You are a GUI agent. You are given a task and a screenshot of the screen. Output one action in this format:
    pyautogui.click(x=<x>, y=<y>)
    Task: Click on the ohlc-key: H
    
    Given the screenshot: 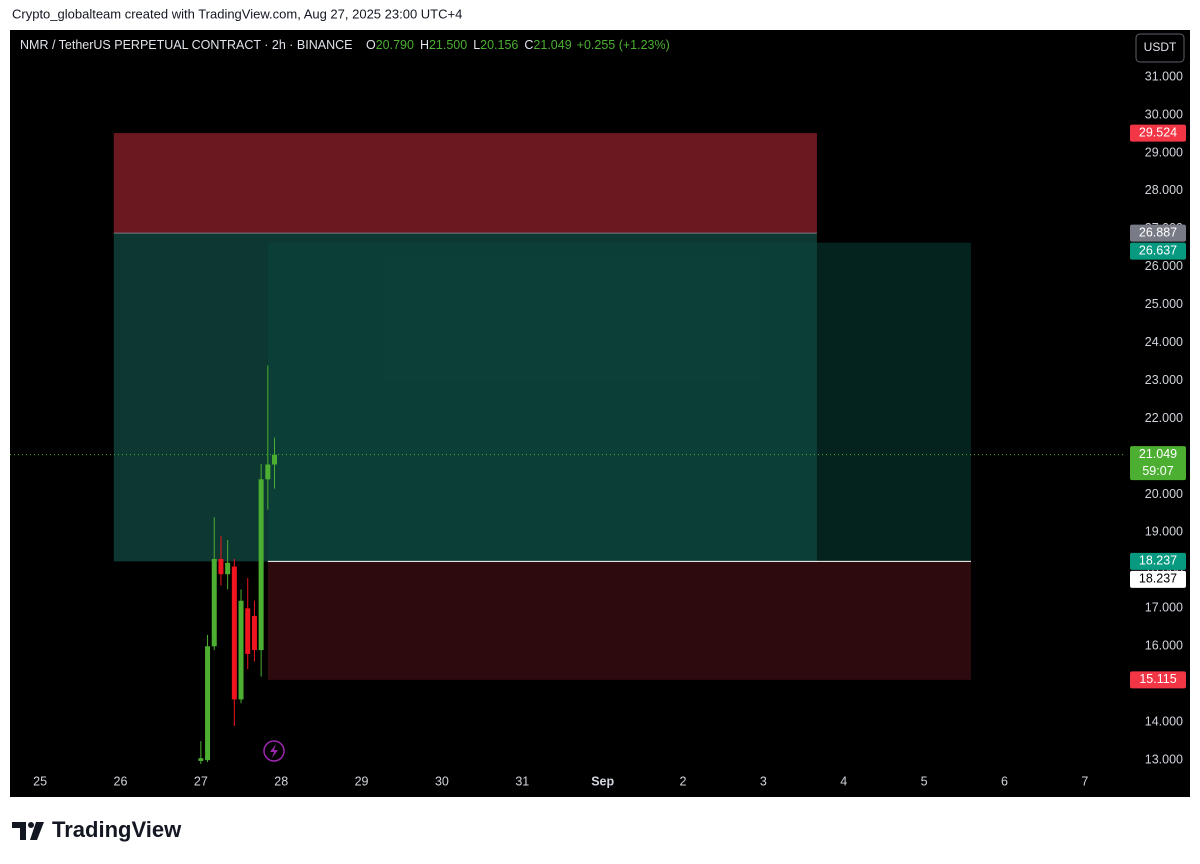 What is the action you would take?
    pyautogui.click(x=424, y=45)
    